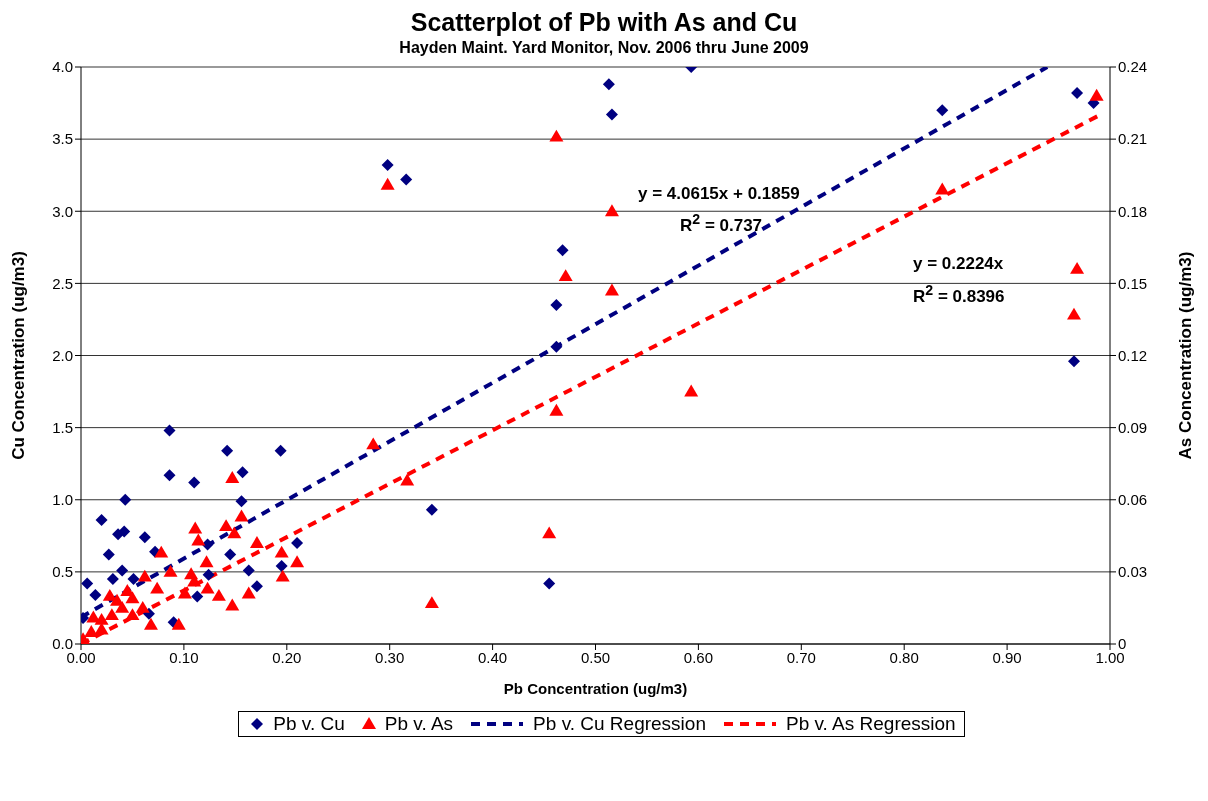 The width and height of the screenshot is (1208, 801). What do you see at coordinates (1007, 657) in the screenshot?
I see `x-tick-label: 0.90` at bounding box center [1007, 657].